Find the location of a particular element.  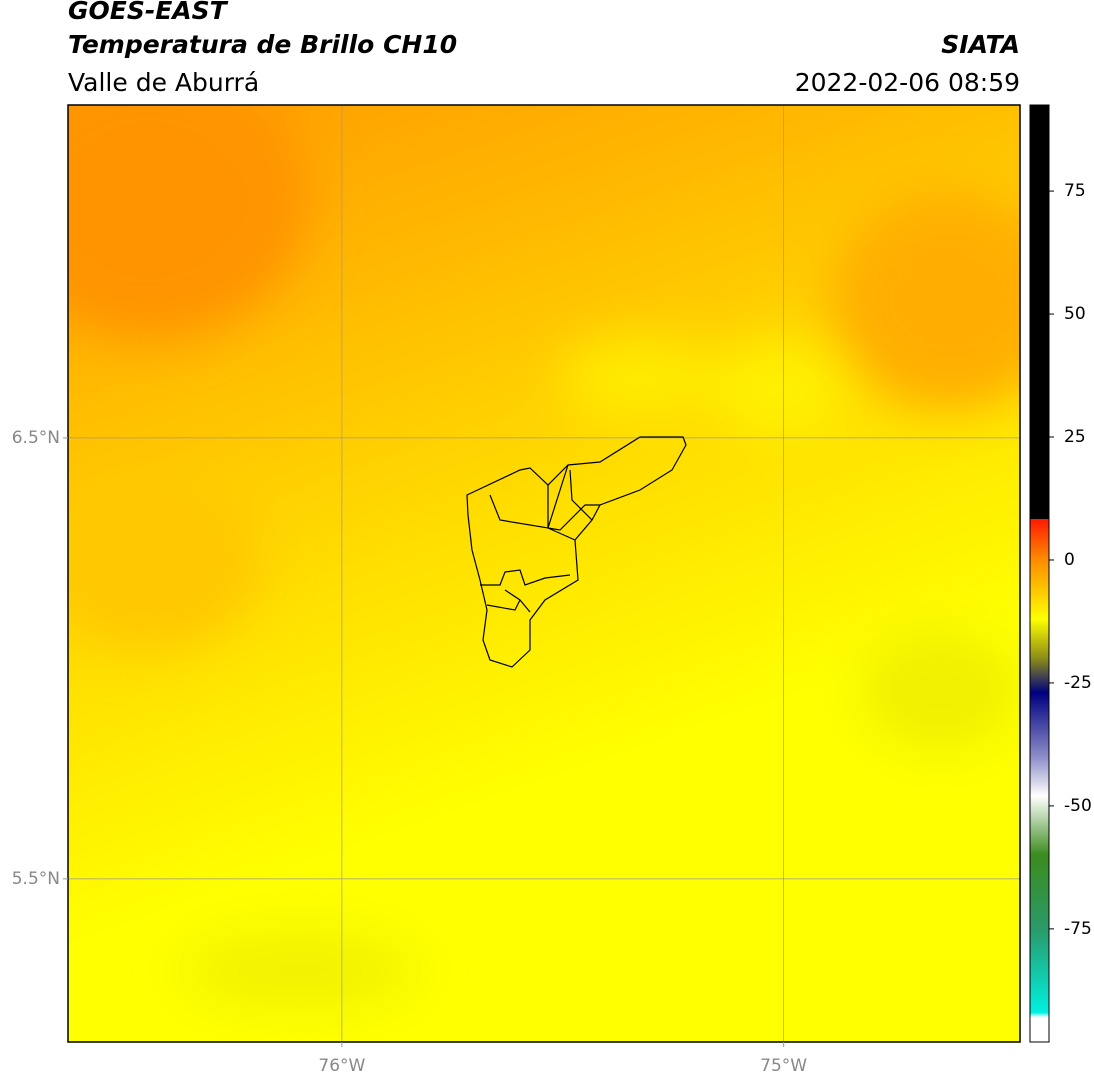

colorbar-tick-label: 0 is located at coordinates (1069, 560).